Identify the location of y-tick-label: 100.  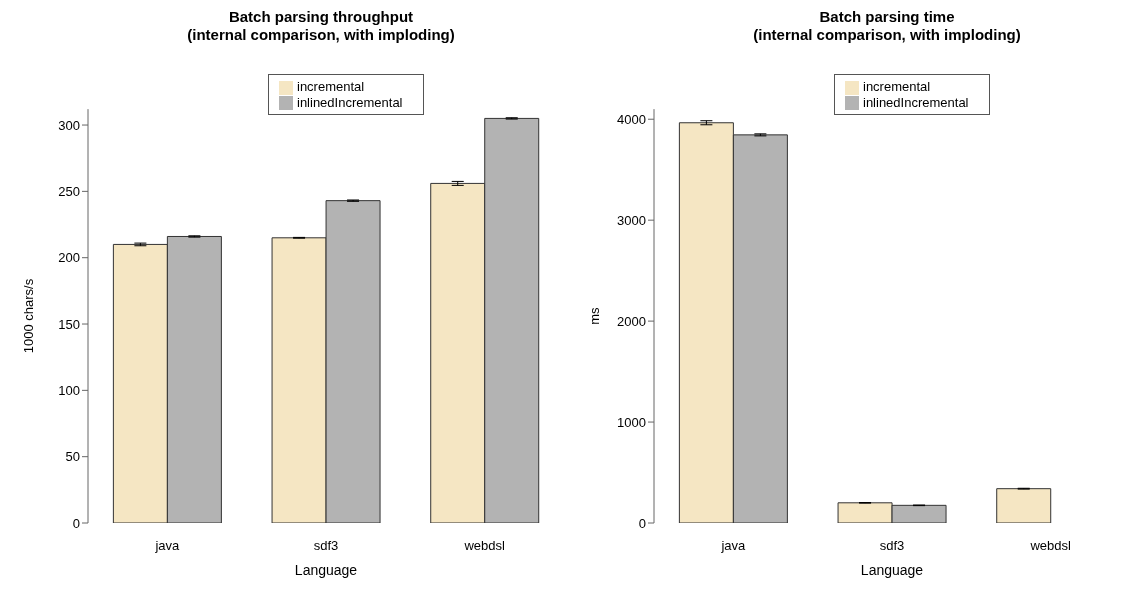
(69, 390).